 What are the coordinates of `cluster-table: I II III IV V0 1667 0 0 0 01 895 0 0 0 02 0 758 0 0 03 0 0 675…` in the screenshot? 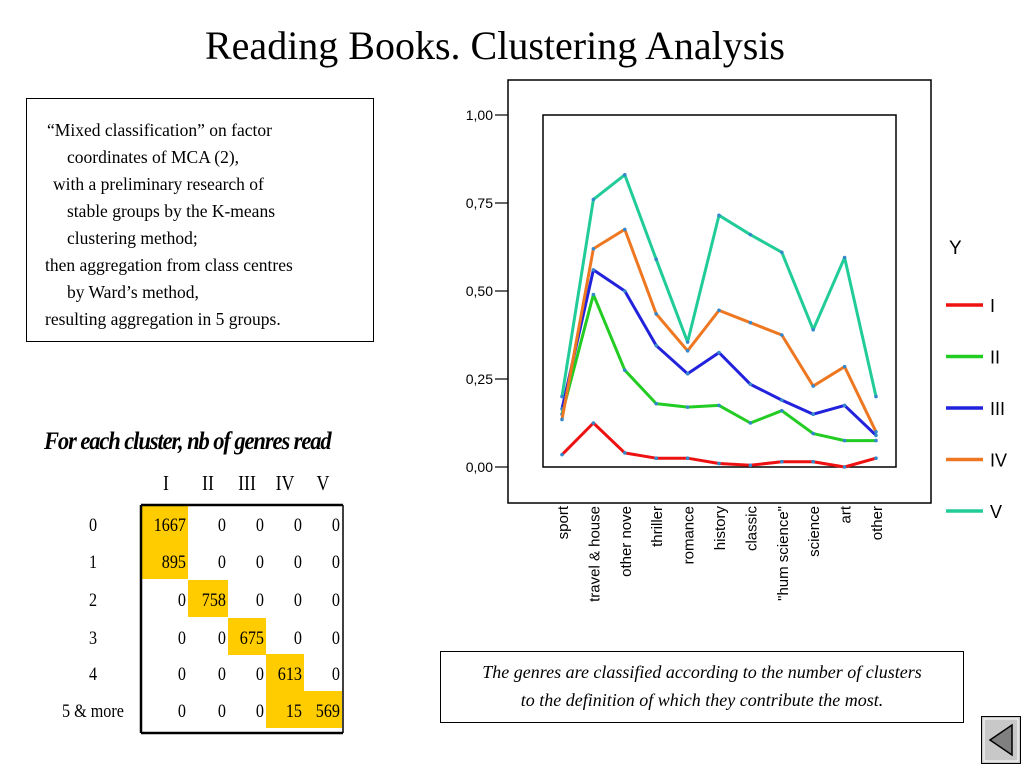 It's located at (203, 604).